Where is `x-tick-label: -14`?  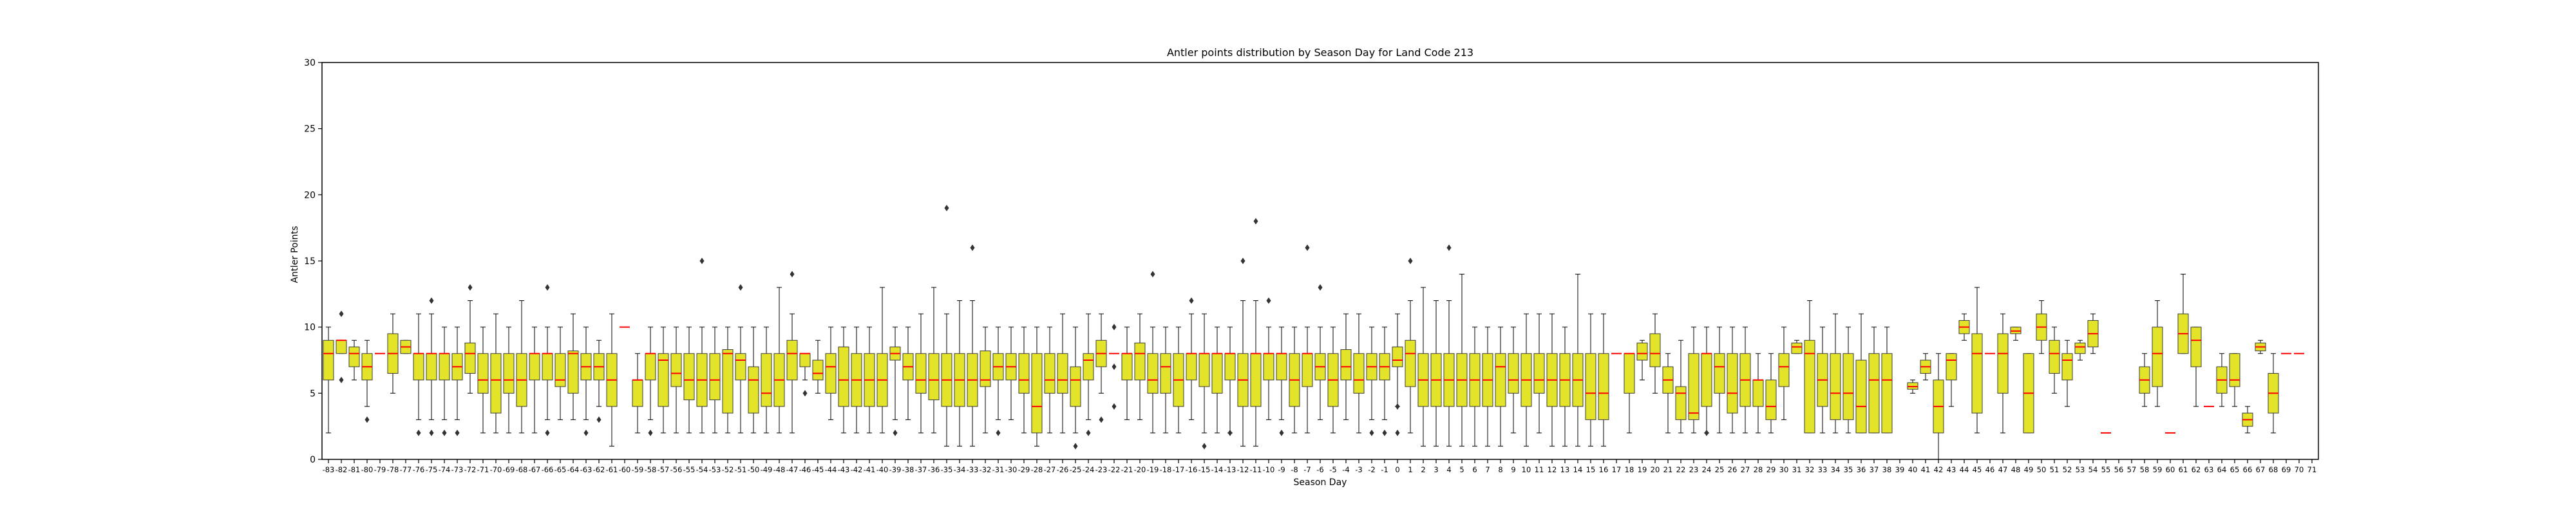
x-tick-label: -14 is located at coordinates (1218, 469).